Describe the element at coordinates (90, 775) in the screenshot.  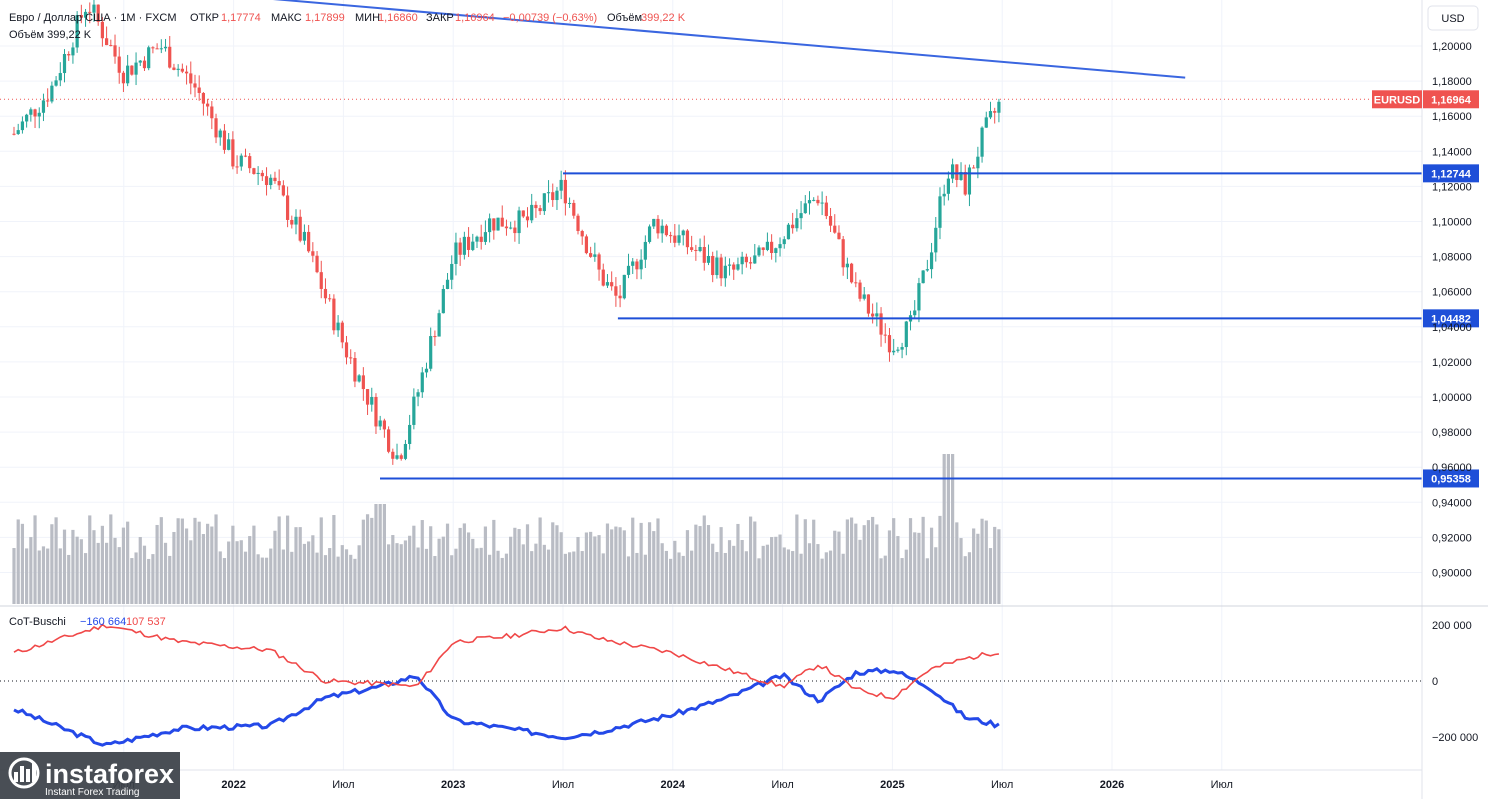
I see `instaforex-logo: instaforex Instant Forex Trading` at that location.